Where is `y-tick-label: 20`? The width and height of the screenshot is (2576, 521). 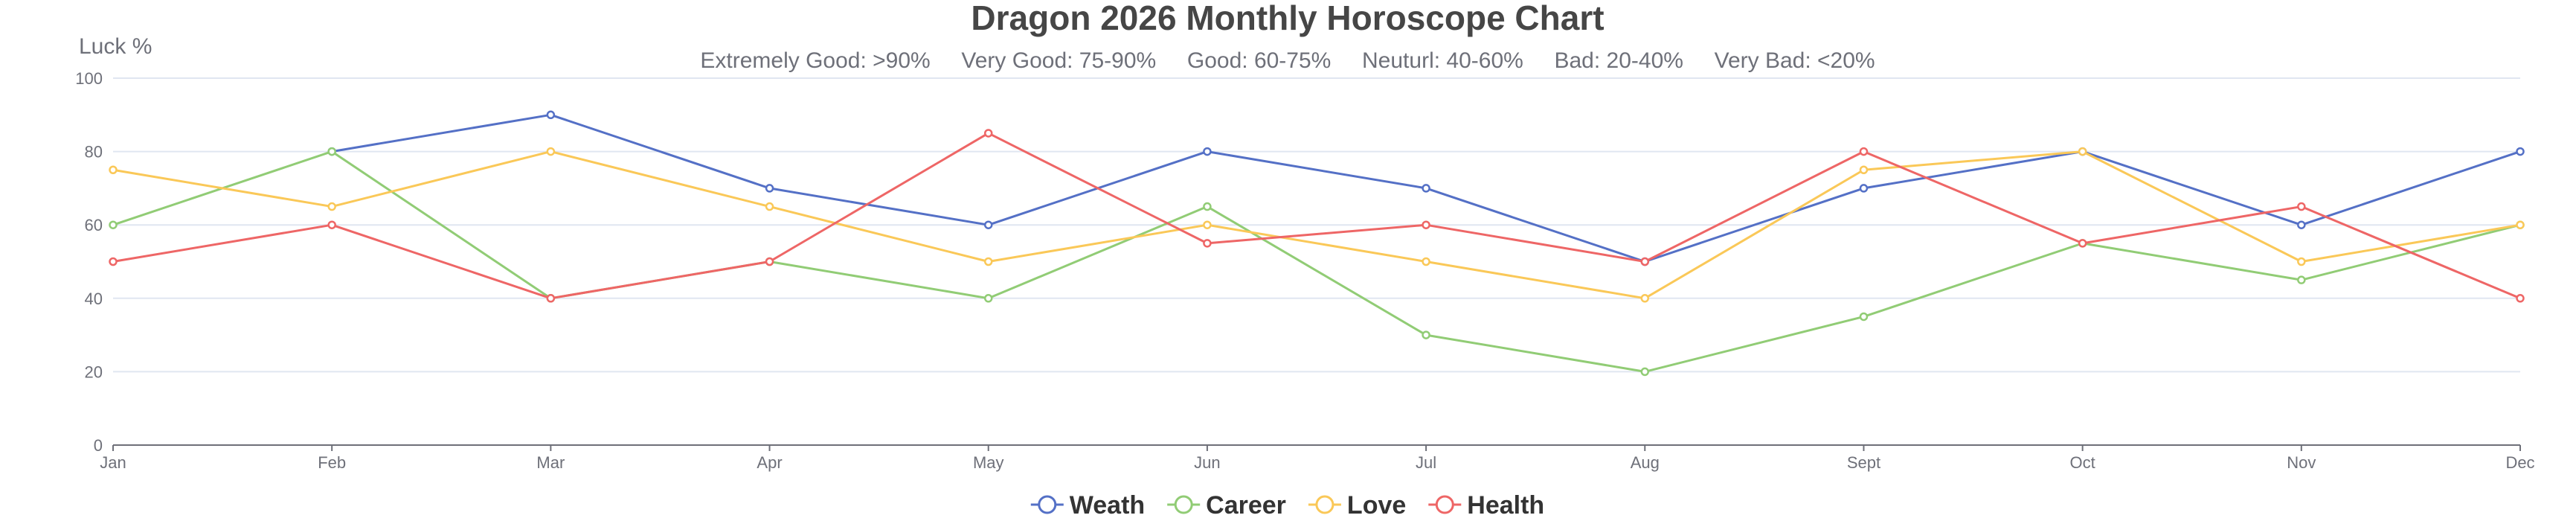
y-tick-label: 20 is located at coordinates (94, 371).